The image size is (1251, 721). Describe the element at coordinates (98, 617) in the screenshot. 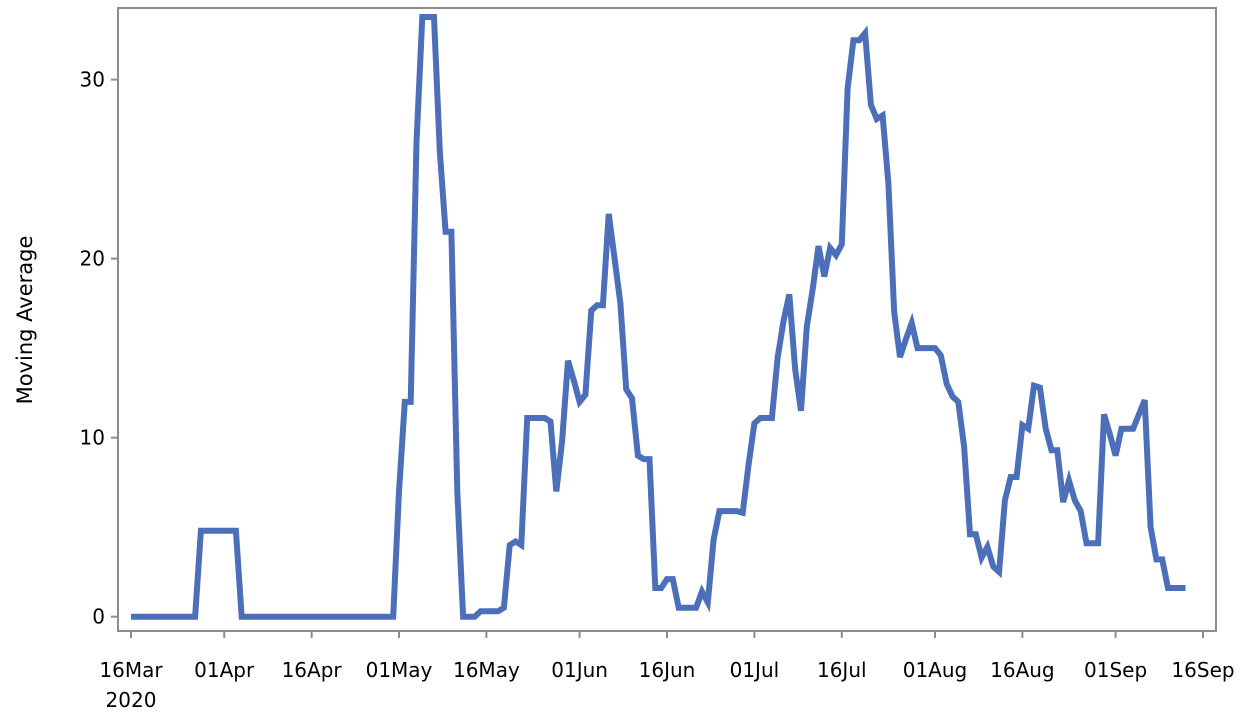

I see `y-tick-label: 0` at that location.